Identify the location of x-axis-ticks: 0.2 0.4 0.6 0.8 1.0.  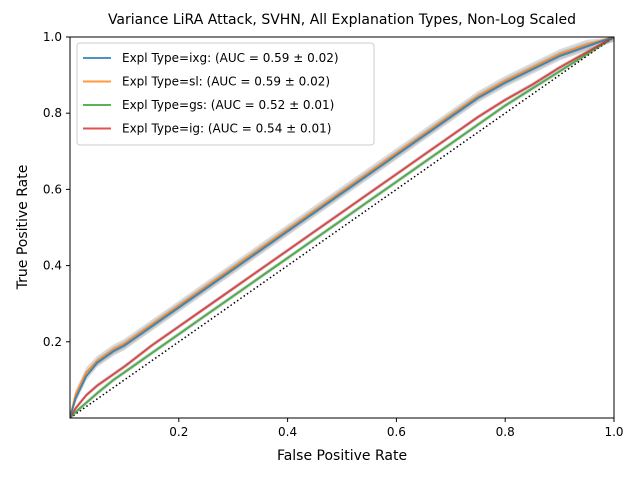
(396, 428).